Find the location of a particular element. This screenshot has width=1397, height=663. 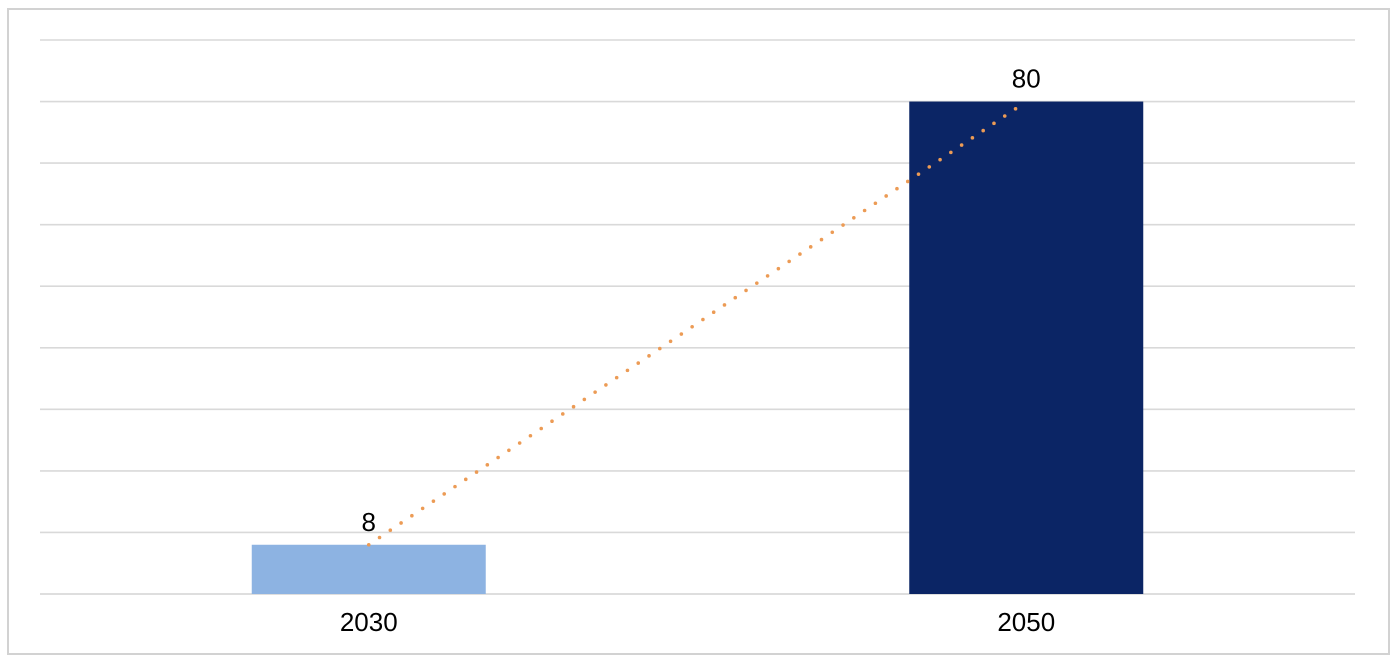

bar-2030 is located at coordinates (368, 569).